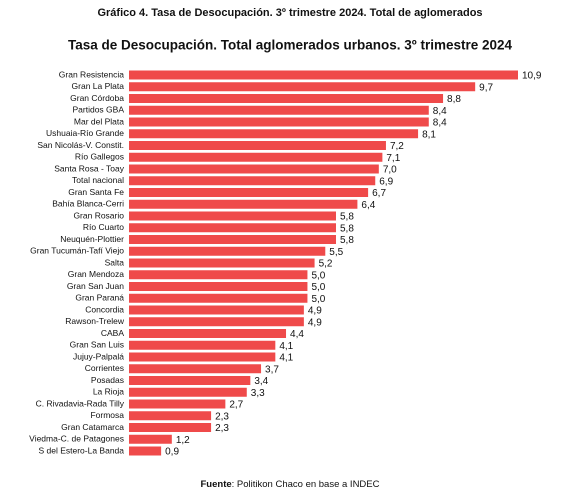 The height and width of the screenshot is (493, 582). I want to click on category-label: San Nicolás-V. Constit., so click(80, 145).